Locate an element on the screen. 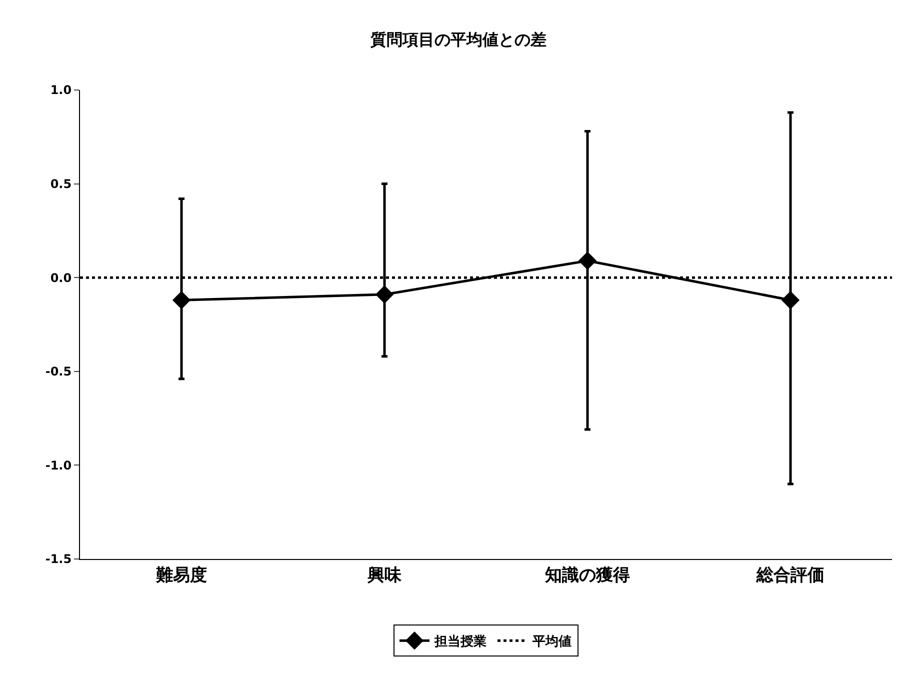  x-tick-label: 知識の獲得 is located at coordinates (587, 575).